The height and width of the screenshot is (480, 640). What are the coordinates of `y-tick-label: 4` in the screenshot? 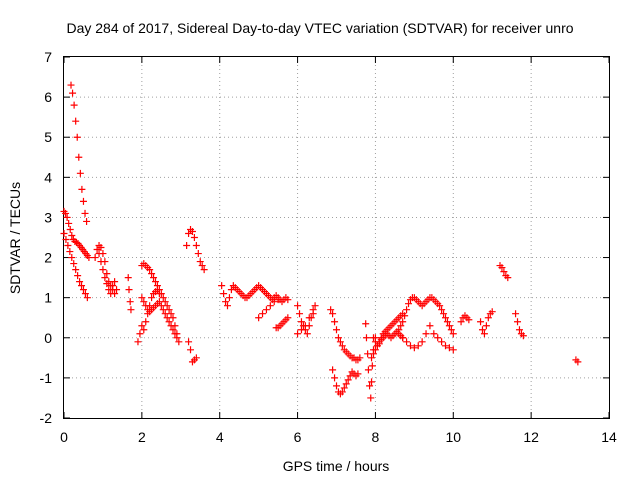 It's located at (48, 177).